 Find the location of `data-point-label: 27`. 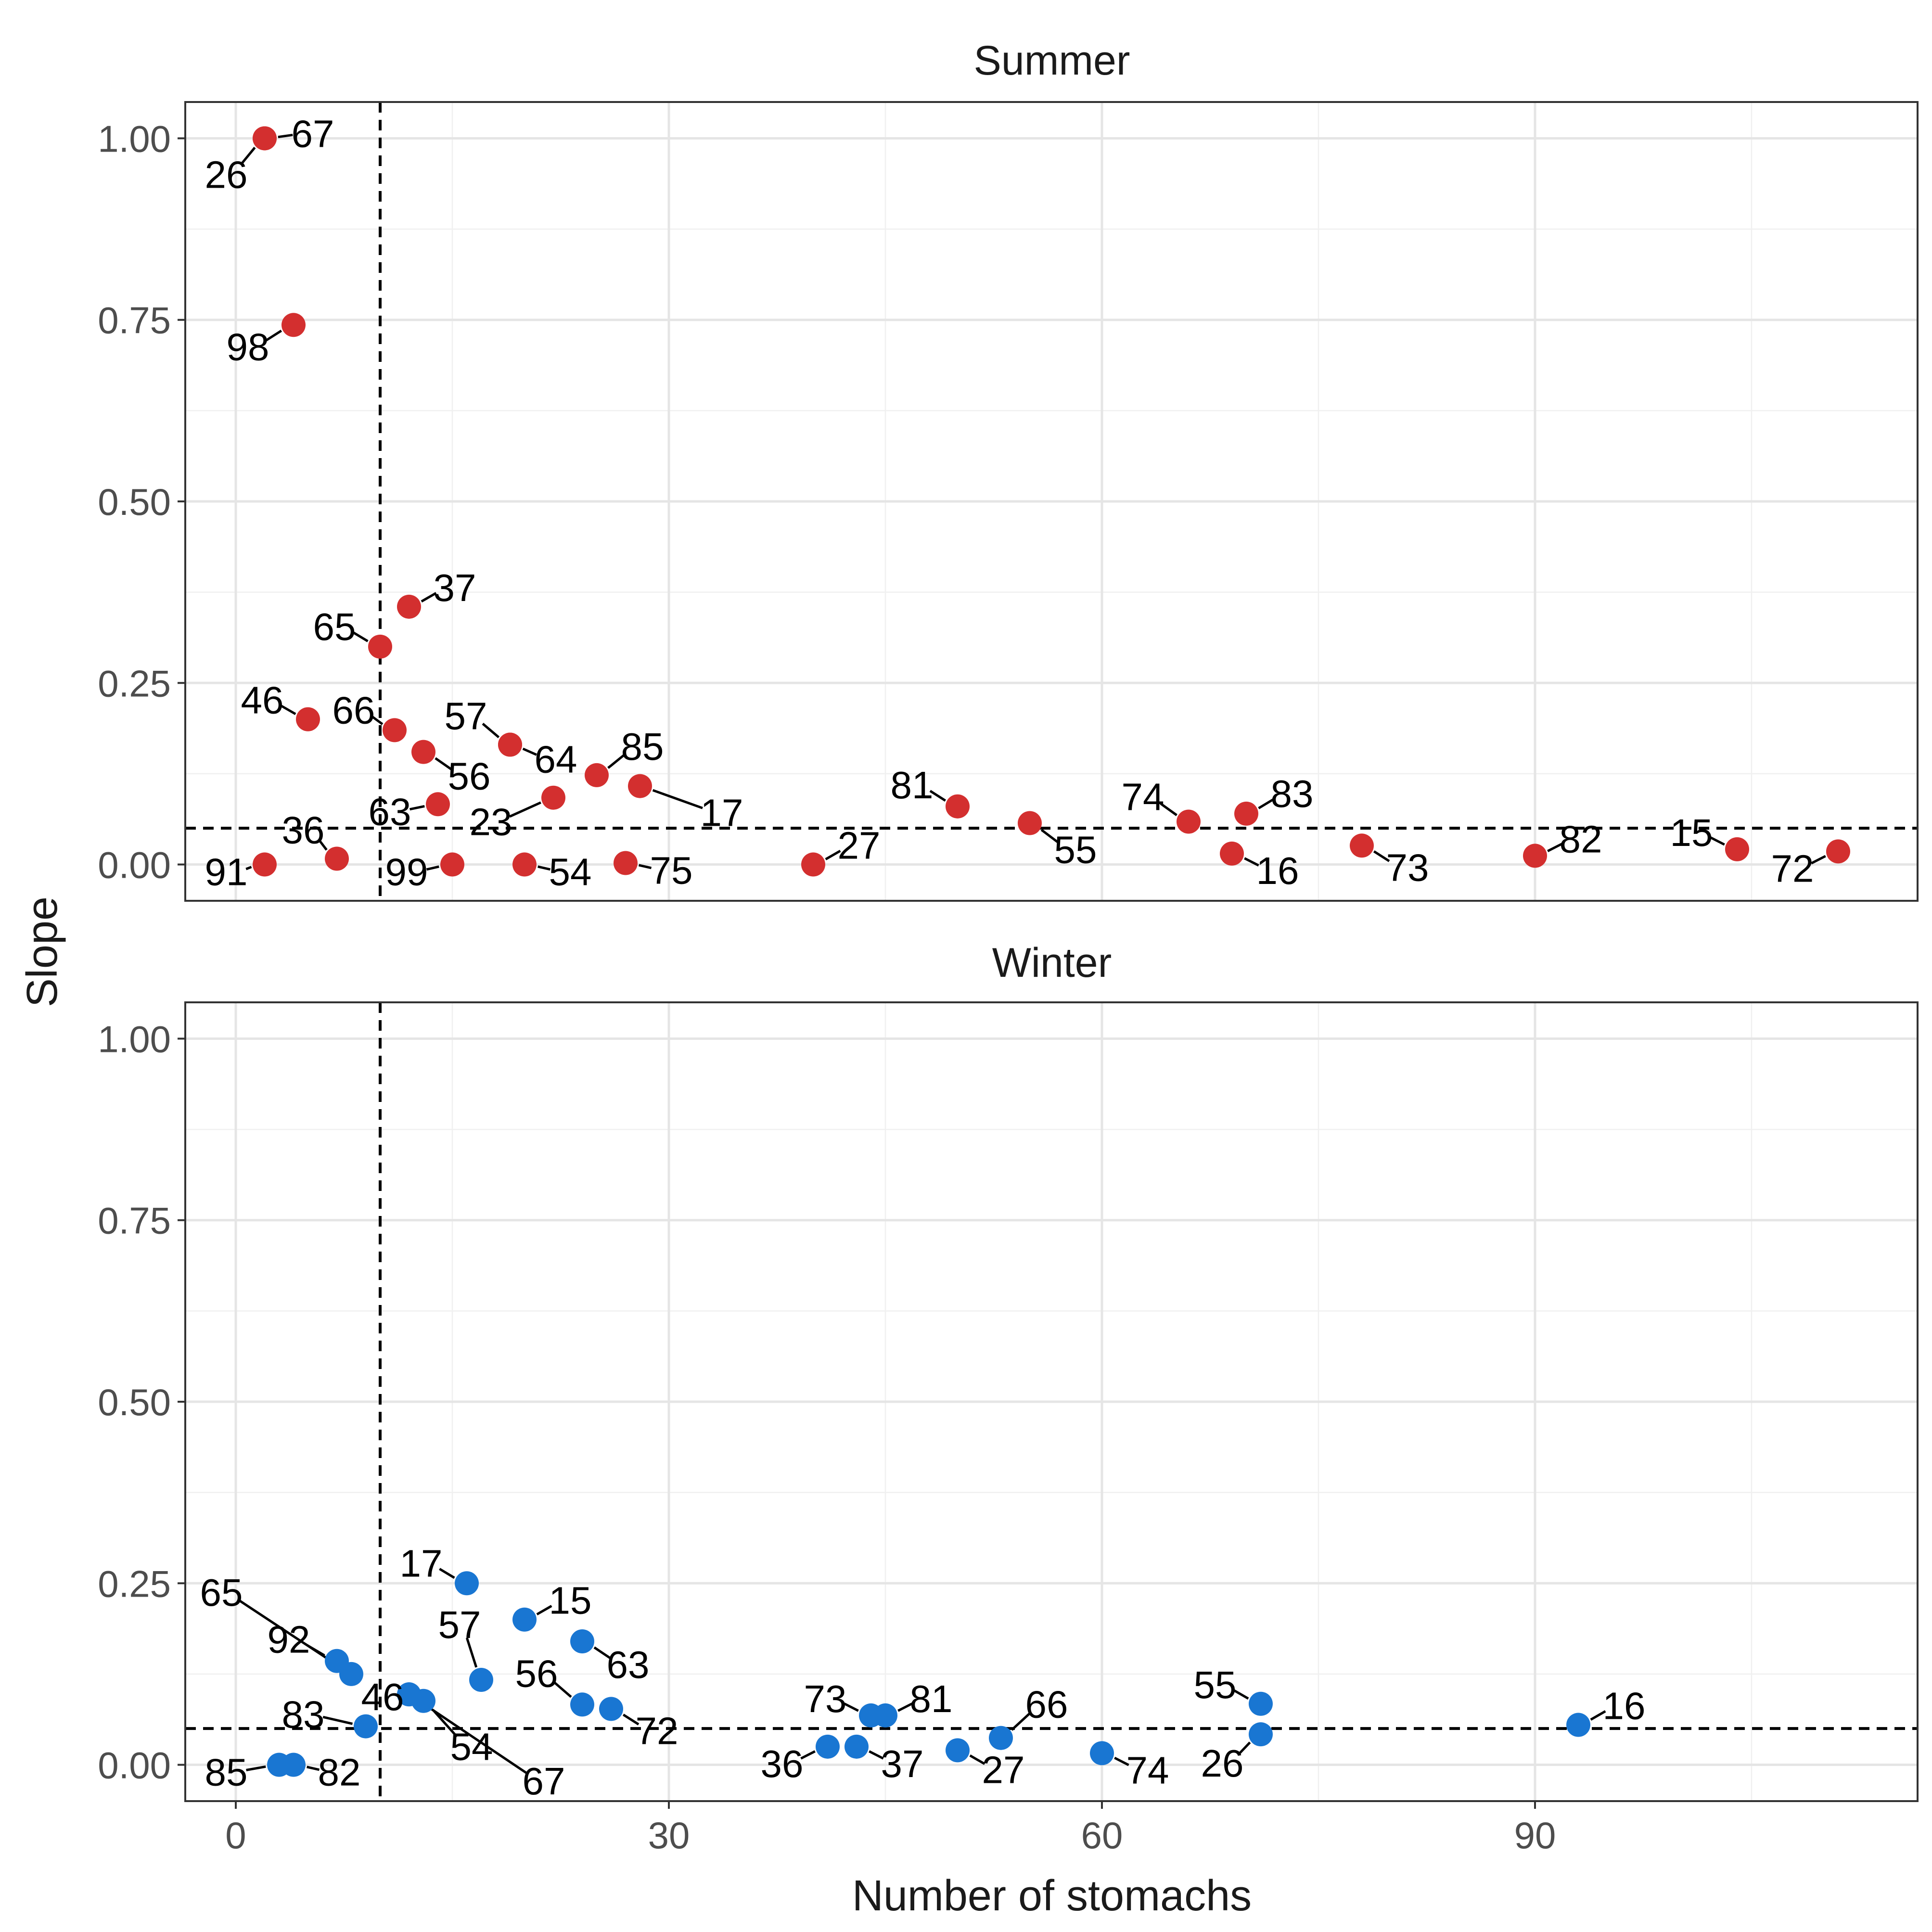

data-point-label: 27 is located at coordinates (859, 845).